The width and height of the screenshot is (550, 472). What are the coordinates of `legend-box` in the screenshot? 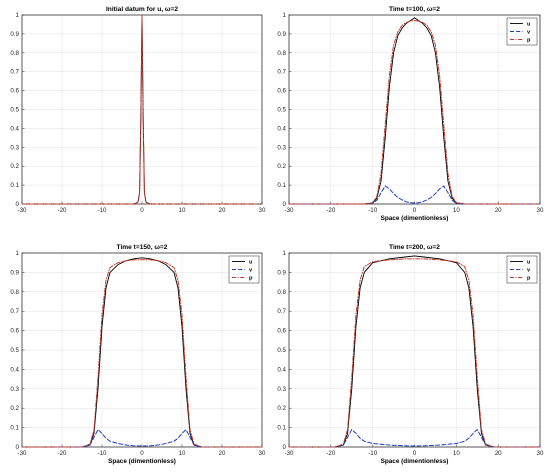 It's located at (522, 31).